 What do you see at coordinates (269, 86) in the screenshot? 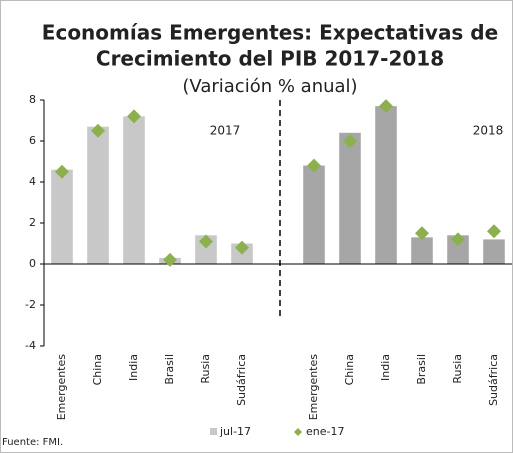
I see `chart-subtitle: (Variación % anual)` at bounding box center [269, 86].